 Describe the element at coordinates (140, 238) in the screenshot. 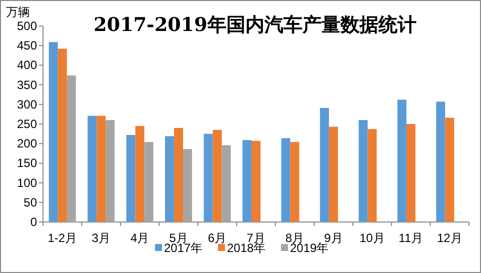

I see `x-tick-label: 4月` at that location.